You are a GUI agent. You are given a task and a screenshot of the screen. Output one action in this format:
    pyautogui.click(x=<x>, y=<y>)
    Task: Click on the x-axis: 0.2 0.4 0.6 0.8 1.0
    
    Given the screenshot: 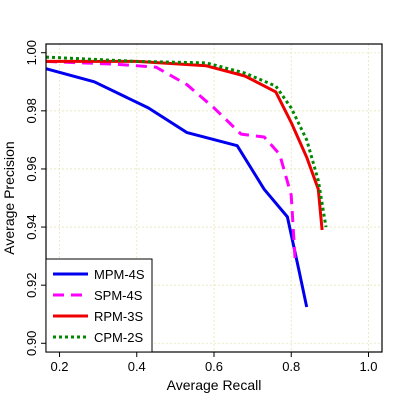 What is the action you would take?
    pyautogui.click(x=214, y=363)
    